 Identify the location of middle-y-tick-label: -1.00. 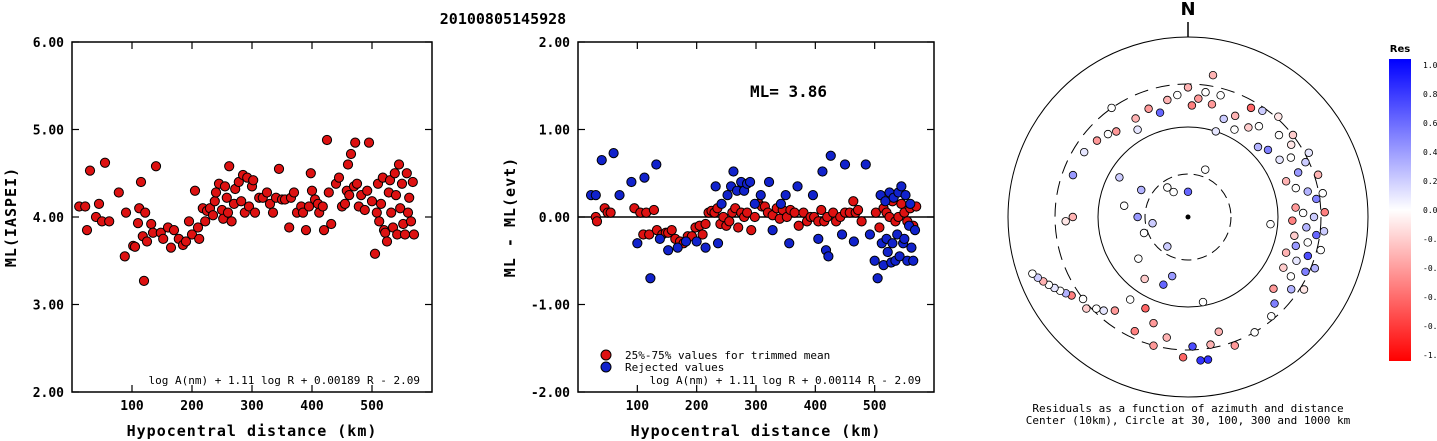
(550, 306).